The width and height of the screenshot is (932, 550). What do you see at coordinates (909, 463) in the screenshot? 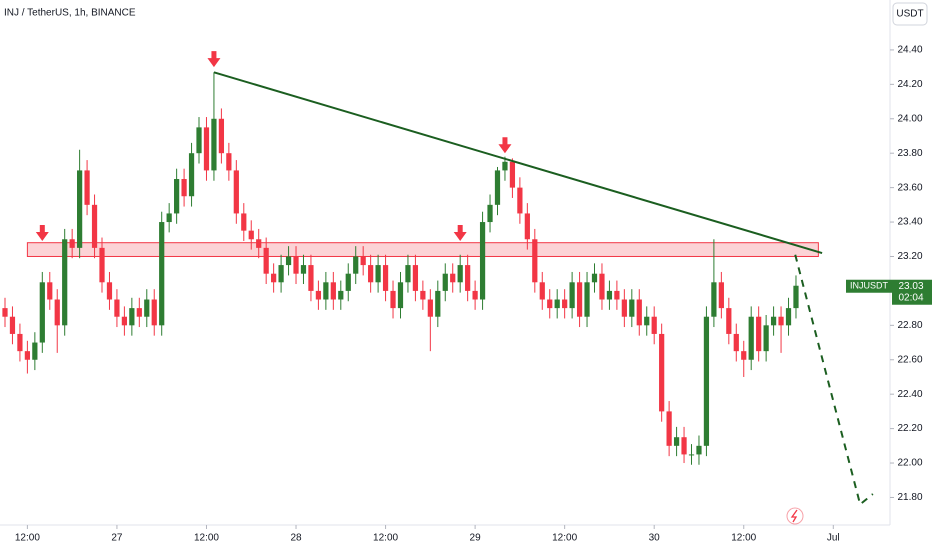
I see `y-tick-label: 22.00` at bounding box center [909, 463].